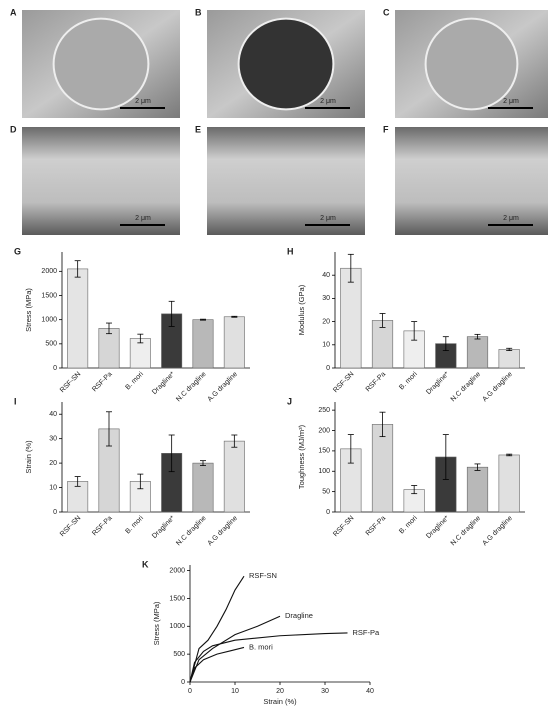 This screenshot has height=712, width=554. What do you see at coordinates (325, 691) in the screenshot?
I see `x-tick-label: 30` at bounding box center [325, 691].